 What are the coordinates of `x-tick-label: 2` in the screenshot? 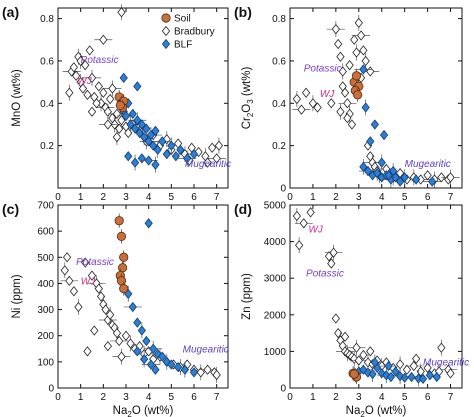 It's located at (104, 397).